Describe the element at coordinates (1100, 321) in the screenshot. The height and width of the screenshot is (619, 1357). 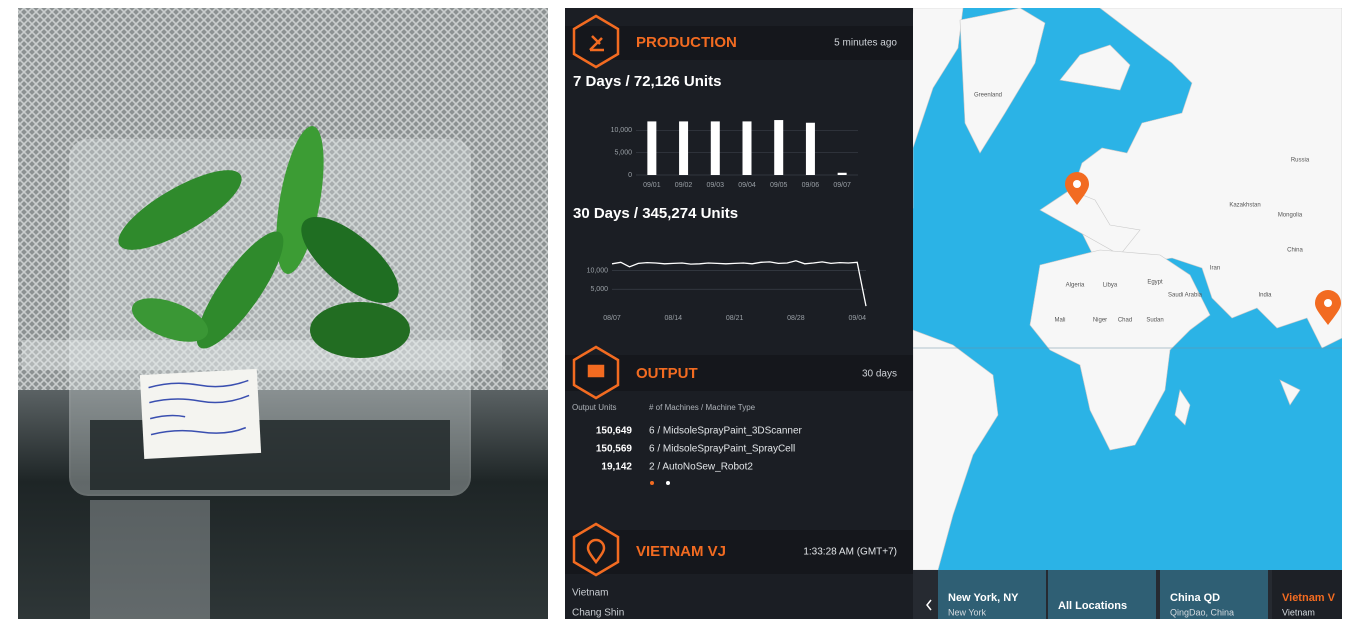
I see `map-label: Niger` at that location.